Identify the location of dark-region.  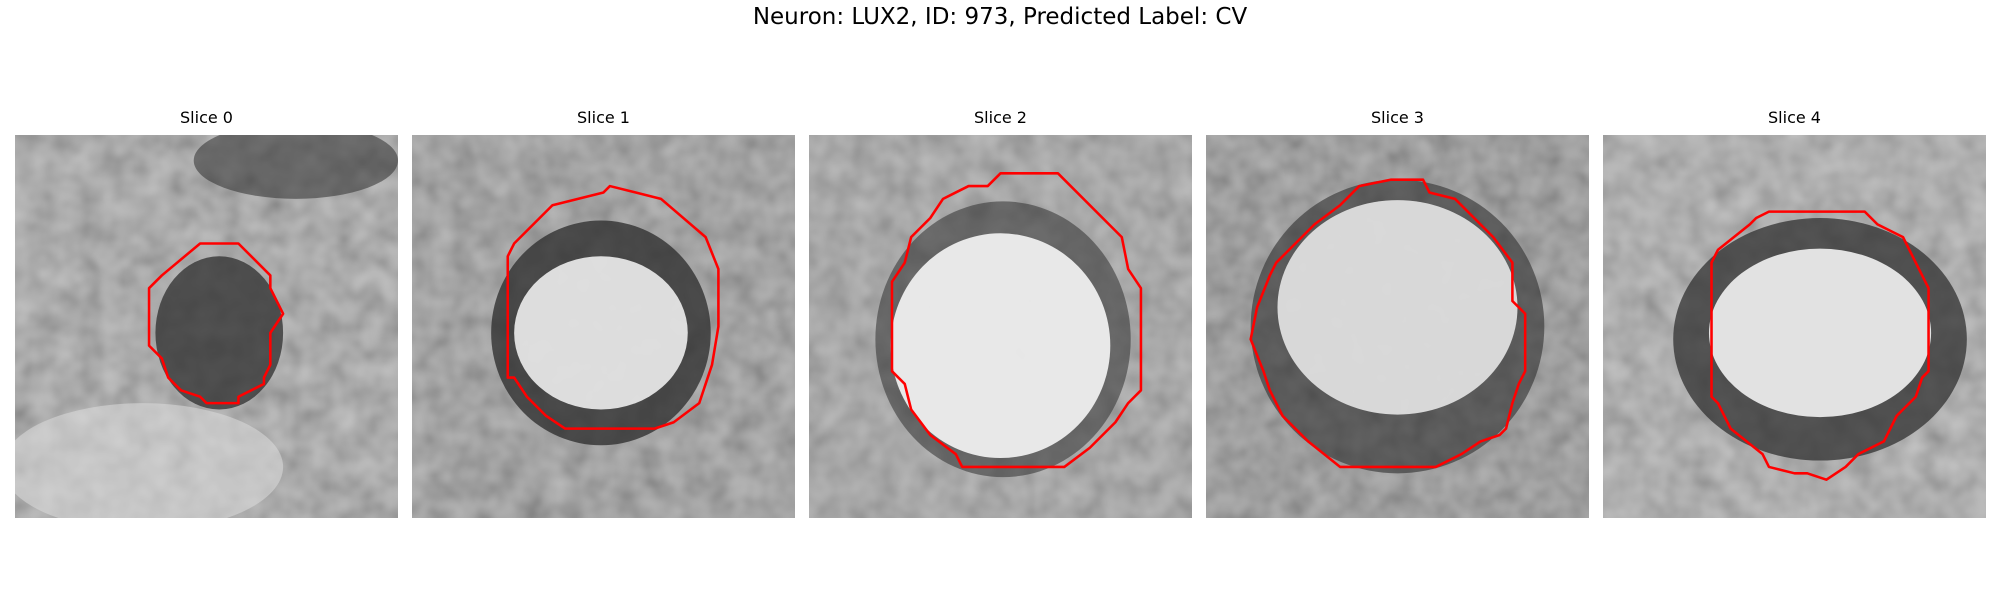
(295, 167).